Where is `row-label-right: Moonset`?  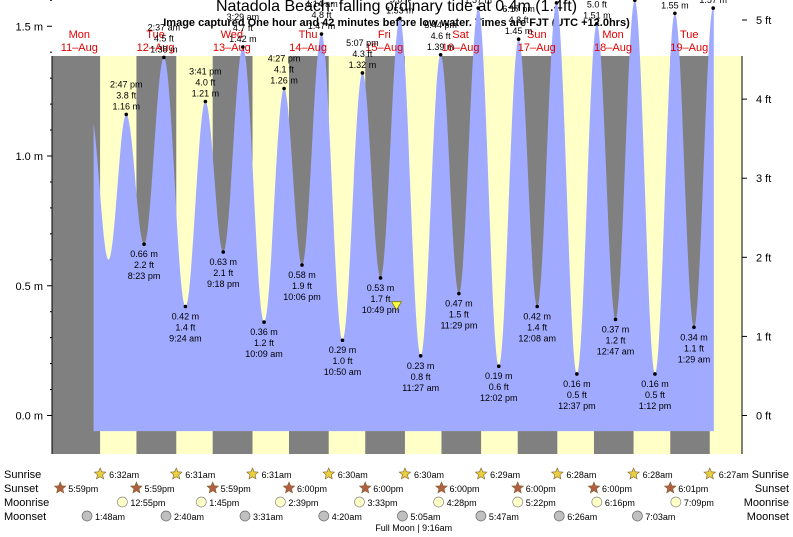 row-label-right: Moonset is located at coordinates (768, 517).